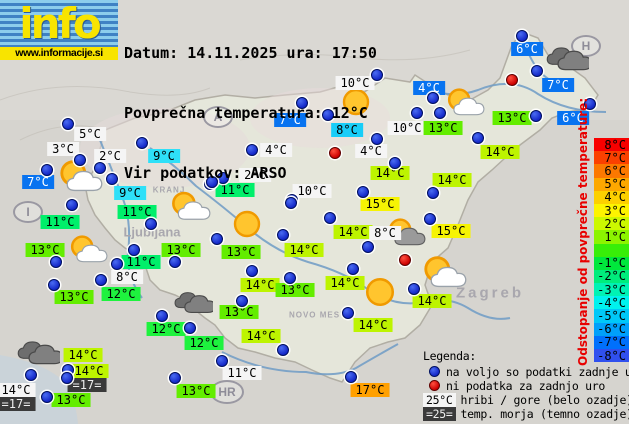 The image size is (629, 424). I want to click on scale-row: -3°C, so click(611, 290).